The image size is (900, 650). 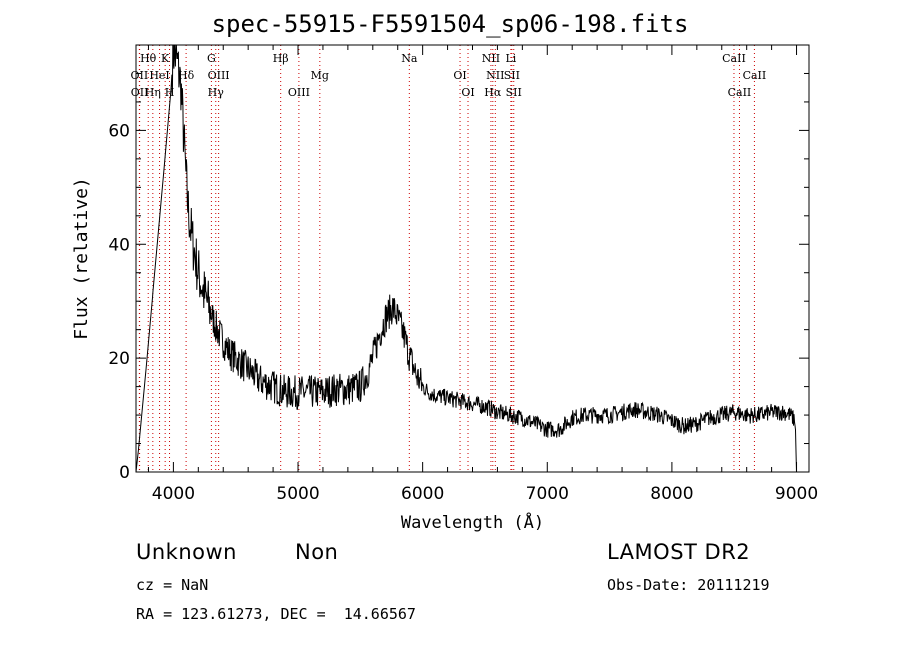 What do you see at coordinates (148, 58) in the screenshot?
I see `line-marker-label: Hθ` at bounding box center [148, 58].